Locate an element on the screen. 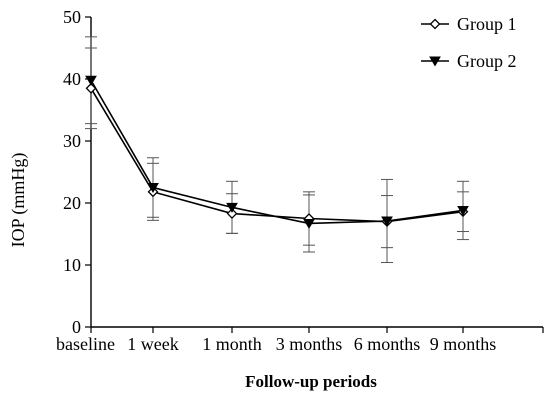 Image resolution: width=550 pixels, height=400 pixels. y-tick-label: 10 is located at coordinates (72, 265).